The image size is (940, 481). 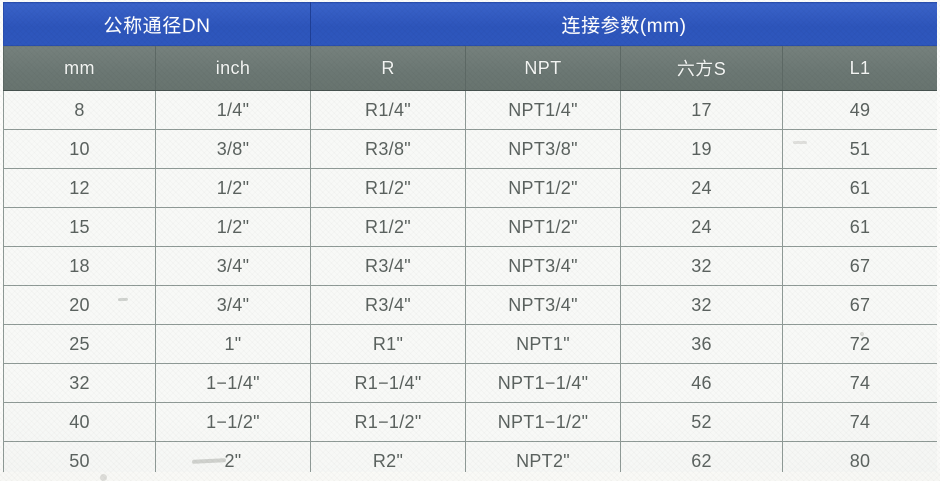 What do you see at coordinates (233, 110) in the screenshot?
I see `cell-inch: 1/4"` at bounding box center [233, 110].